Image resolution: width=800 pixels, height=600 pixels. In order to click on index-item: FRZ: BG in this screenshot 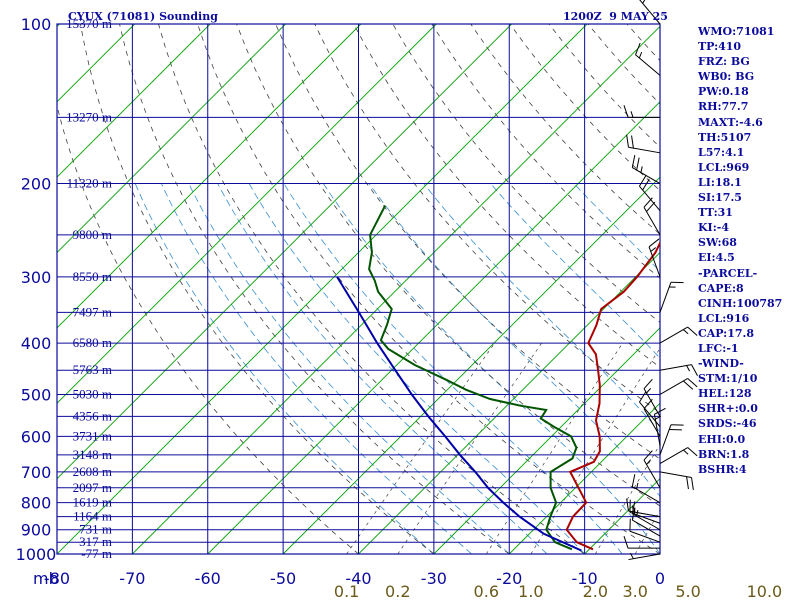, I will do `click(724, 62)`.